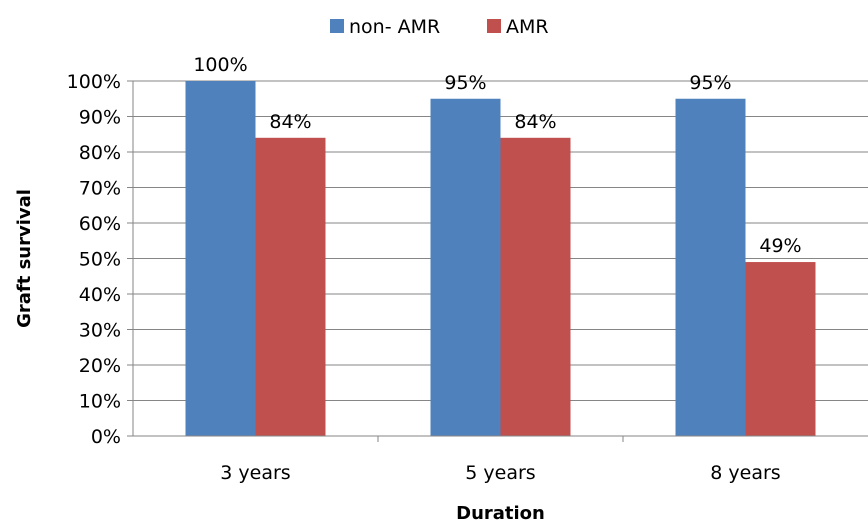  I want to click on x-tick-label: 8 years, so click(745, 473).